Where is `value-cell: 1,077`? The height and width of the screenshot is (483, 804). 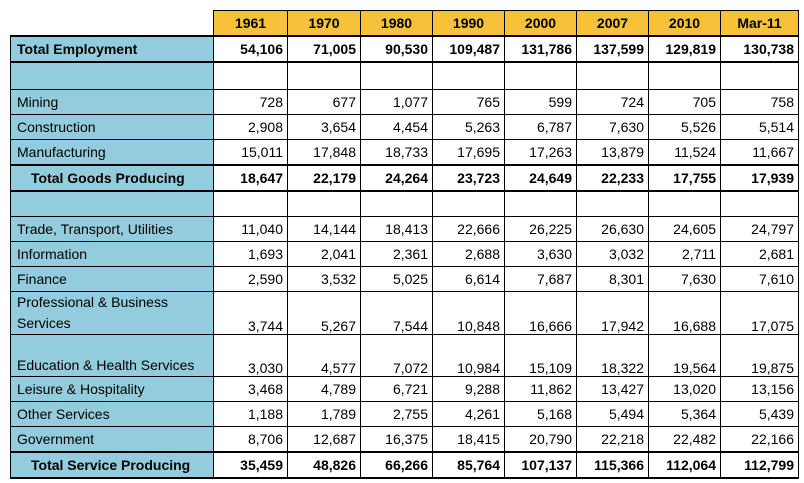 value-cell: 1,077 is located at coordinates (396, 102).